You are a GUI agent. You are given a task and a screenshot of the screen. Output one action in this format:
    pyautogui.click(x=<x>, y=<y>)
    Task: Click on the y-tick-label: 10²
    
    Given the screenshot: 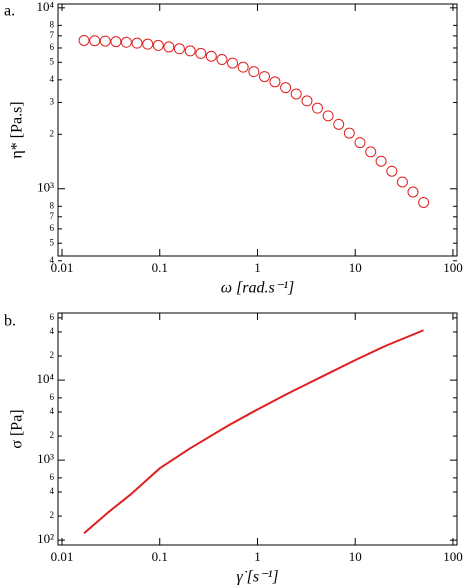 What is the action you would take?
    pyautogui.click(x=45, y=538)
    